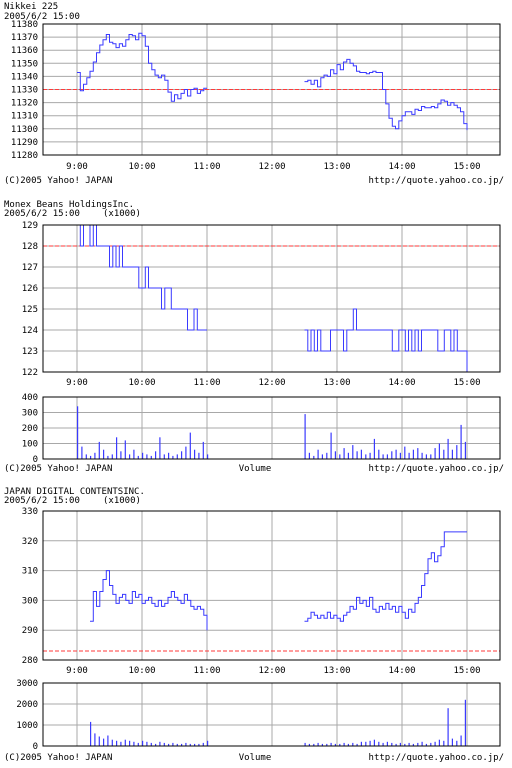  What do you see at coordinates (30, 661) in the screenshot?
I see `y-tick-label: 280` at bounding box center [30, 661].